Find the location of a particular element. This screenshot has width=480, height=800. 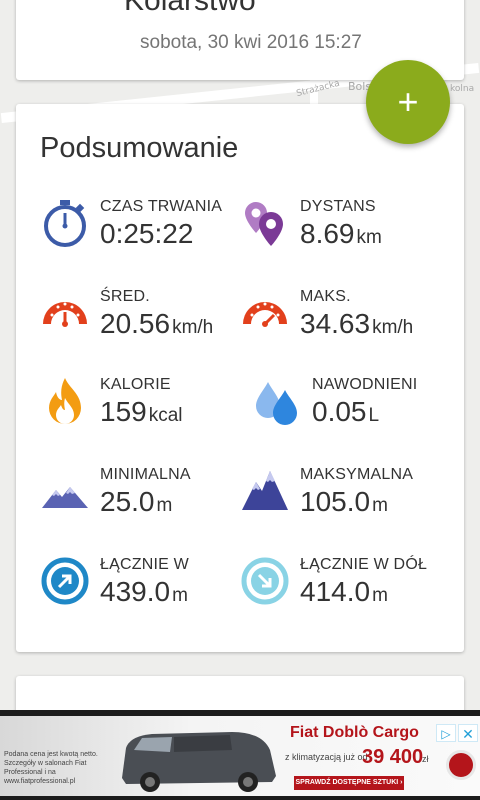

stat-label: MINIMALNA is located at coordinates (145, 474).